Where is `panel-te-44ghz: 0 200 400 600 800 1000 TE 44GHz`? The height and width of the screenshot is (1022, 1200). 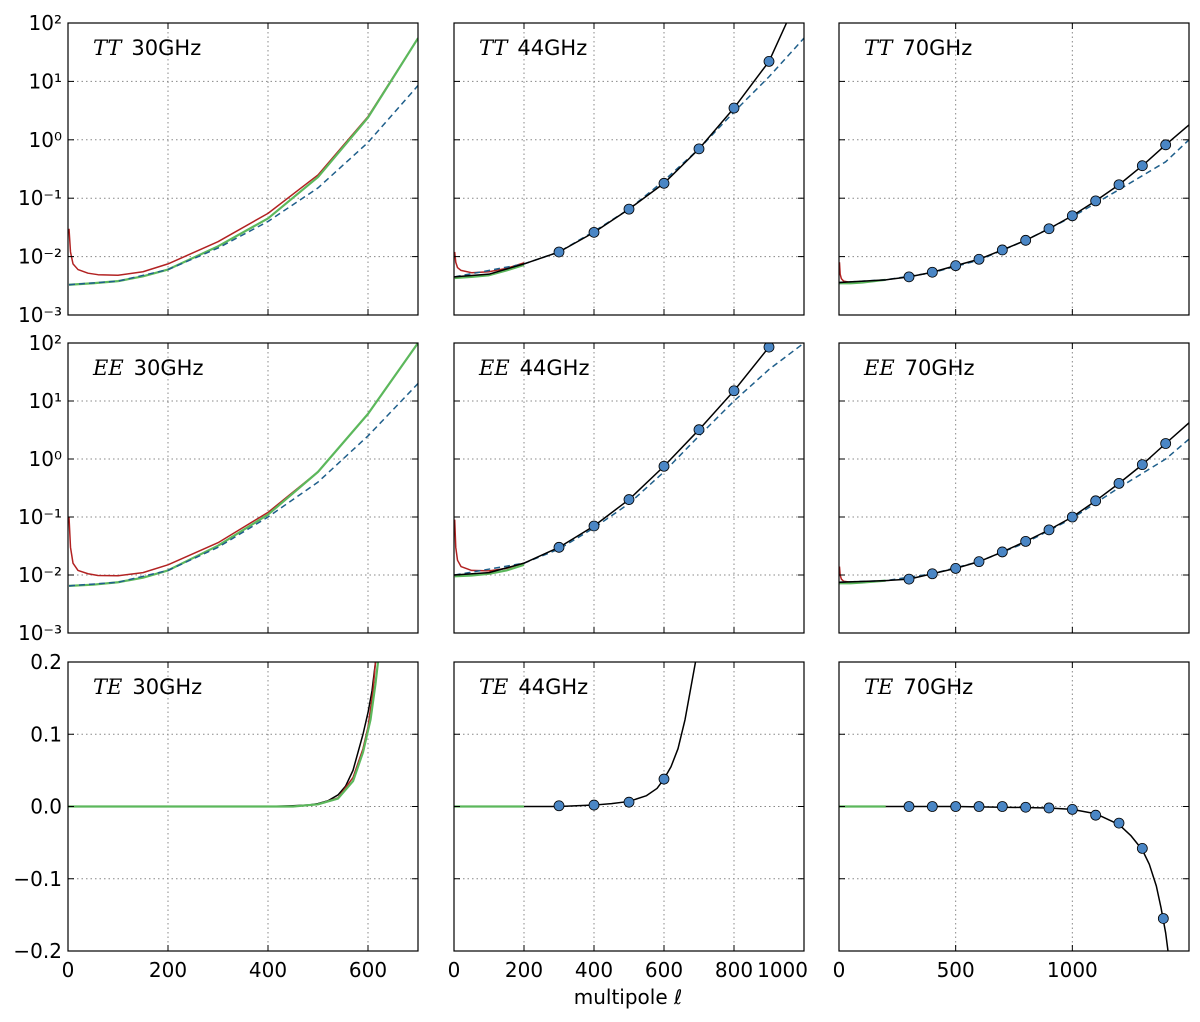 panel-te-44ghz: 0 200 400 600 800 1000 TE 44GHz is located at coordinates (628, 821).